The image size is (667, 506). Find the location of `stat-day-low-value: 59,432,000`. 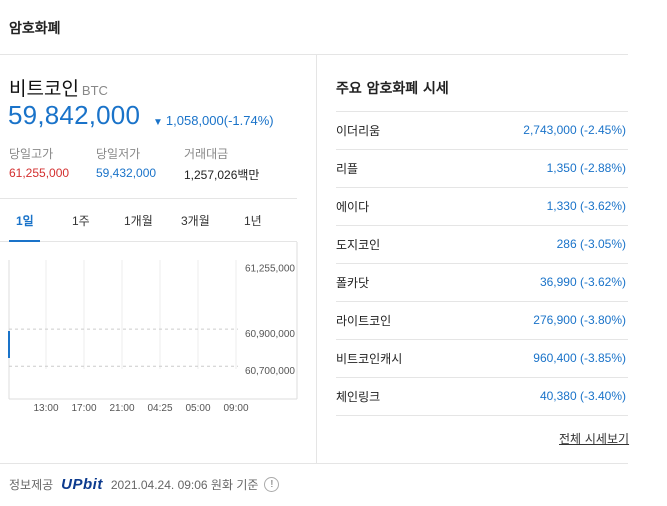

stat-day-low-value: 59,432,000 is located at coordinates (126, 173).